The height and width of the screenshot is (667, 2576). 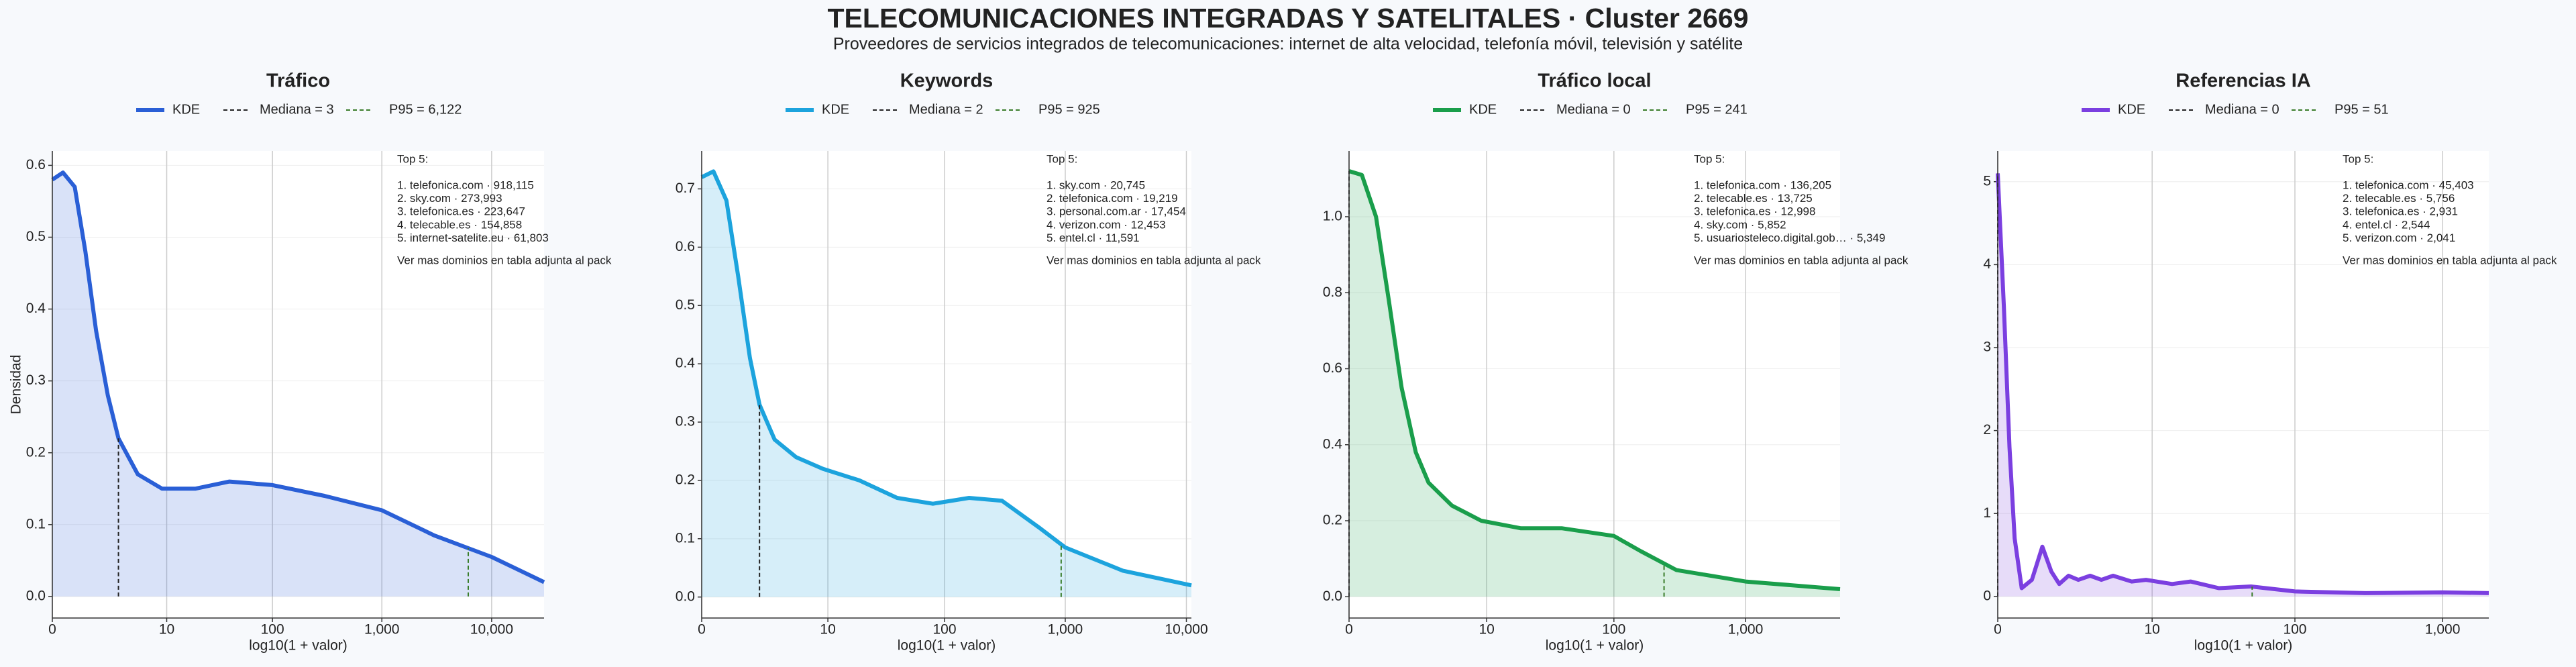 I want to click on legend-label: P95 = 925, so click(x=1069, y=110).